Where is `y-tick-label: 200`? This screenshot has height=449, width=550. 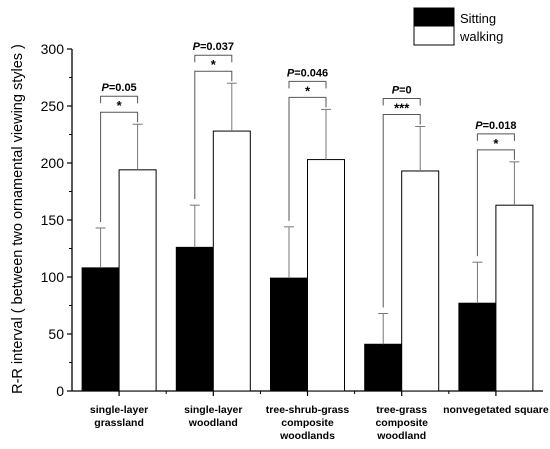
y-tick-label: 200 is located at coordinates (53, 163).